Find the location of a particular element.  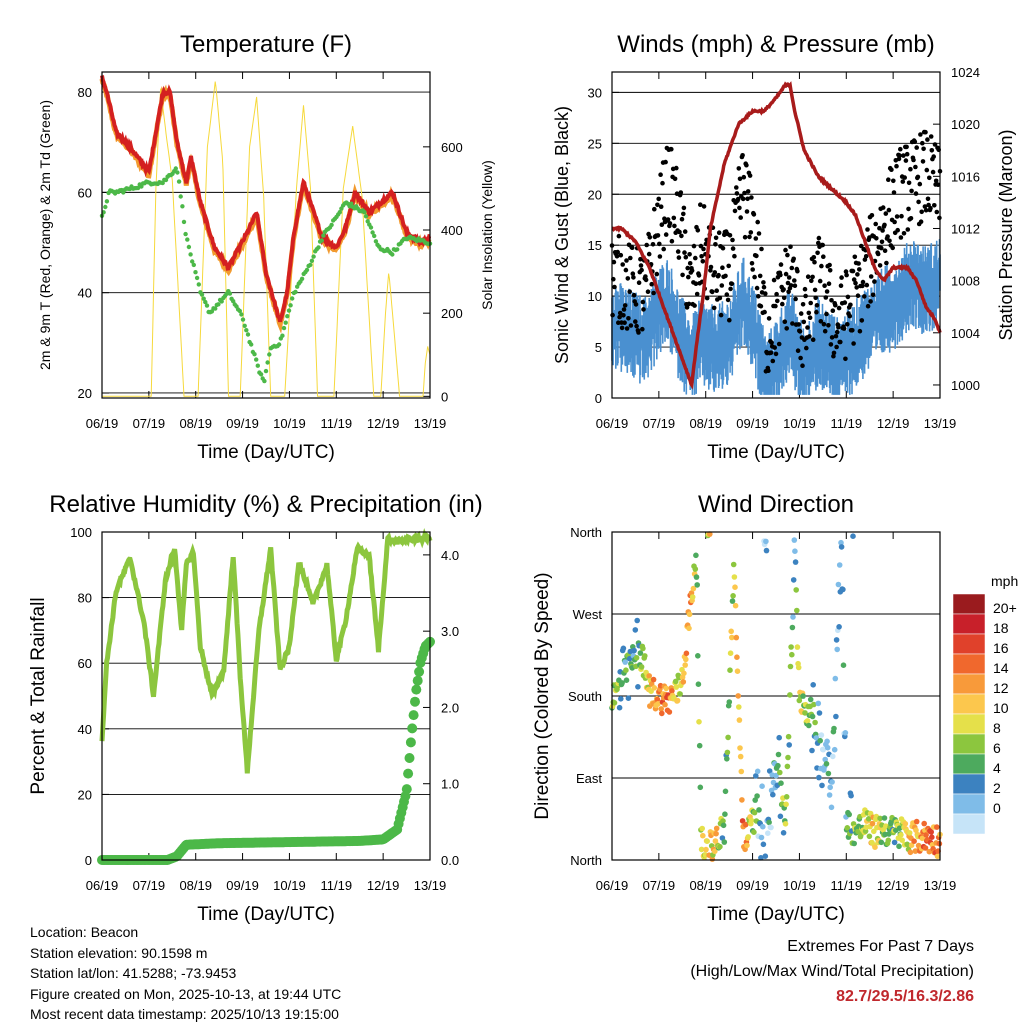

y2-tick-label: 1012 is located at coordinates (965, 228).